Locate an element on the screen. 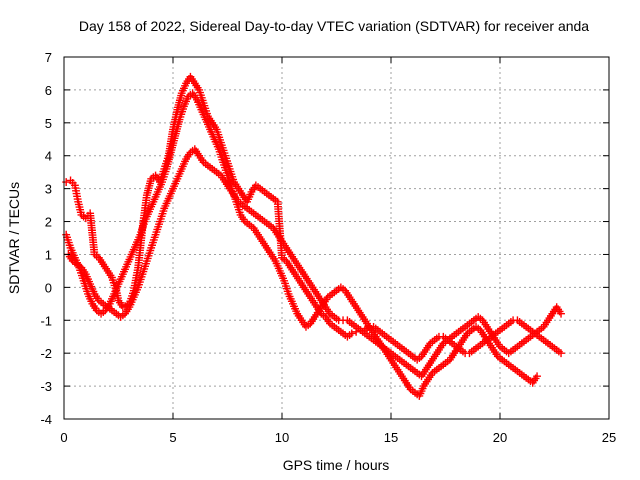 The image size is (640, 480). y-tick-label: 6 is located at coordinates (48, 90).